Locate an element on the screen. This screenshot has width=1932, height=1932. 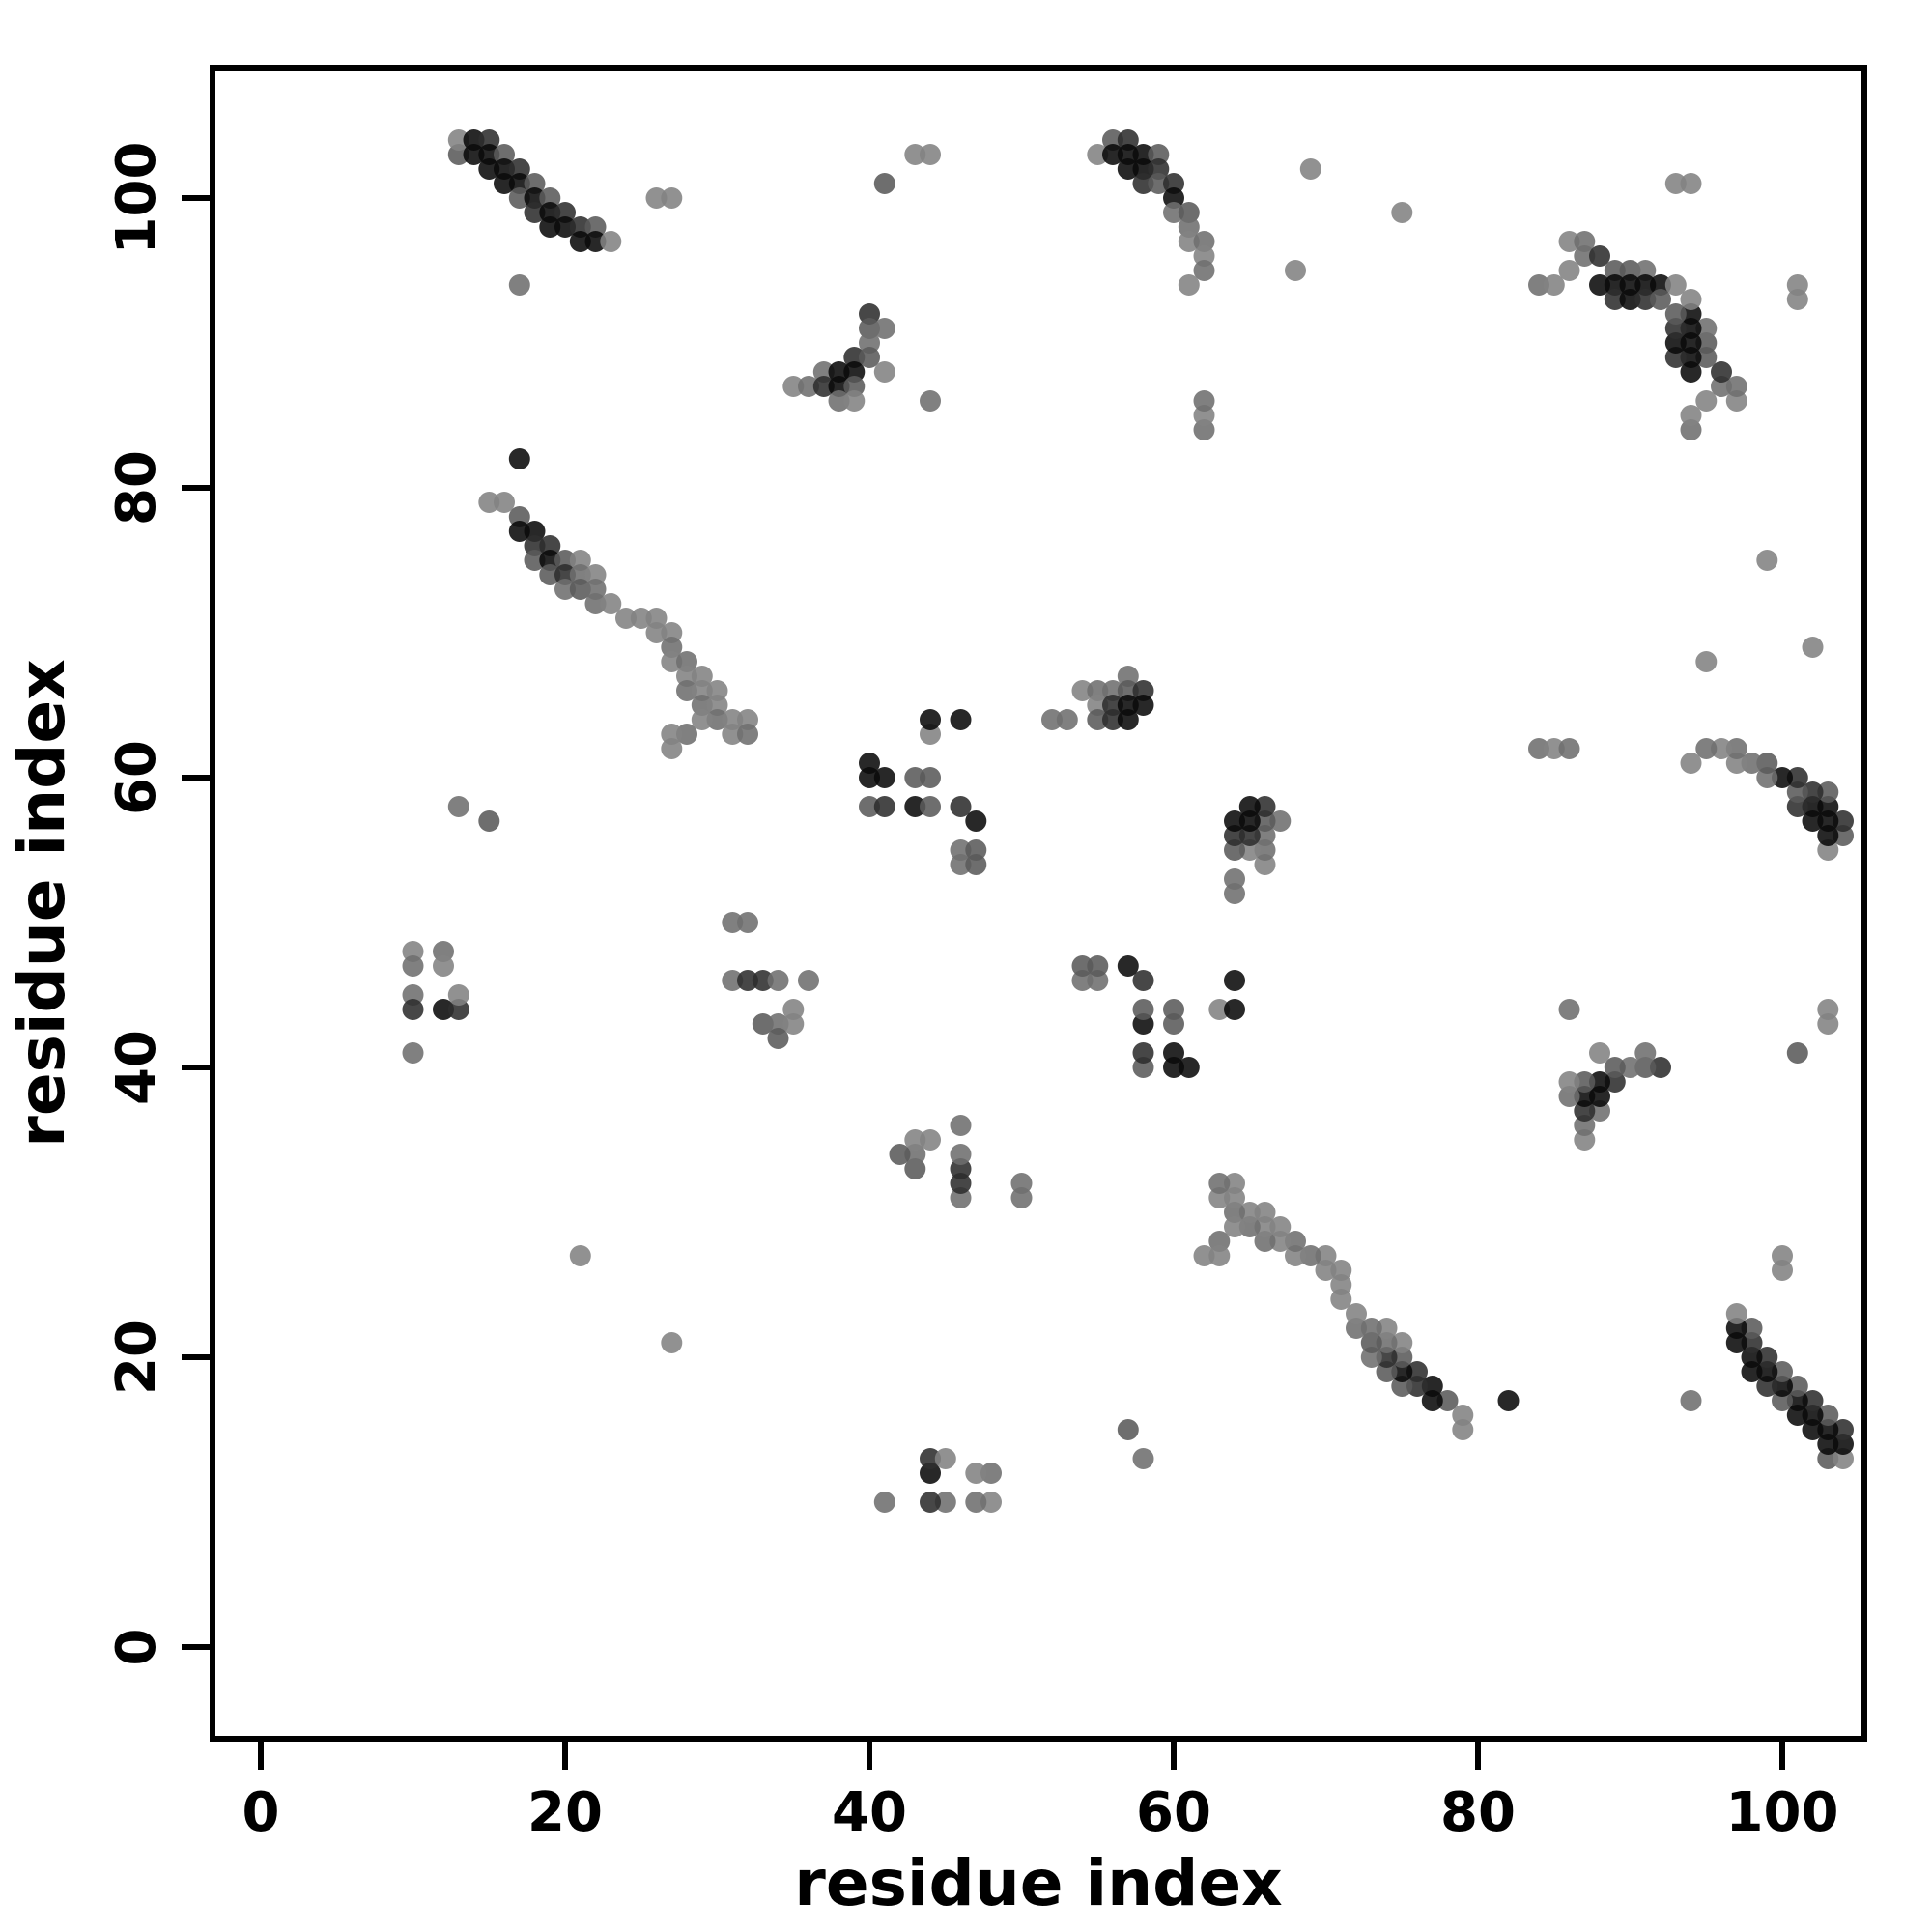
y-axis-ticks: 0 20 40 60 80 100 is located at coordinates (159, 903).